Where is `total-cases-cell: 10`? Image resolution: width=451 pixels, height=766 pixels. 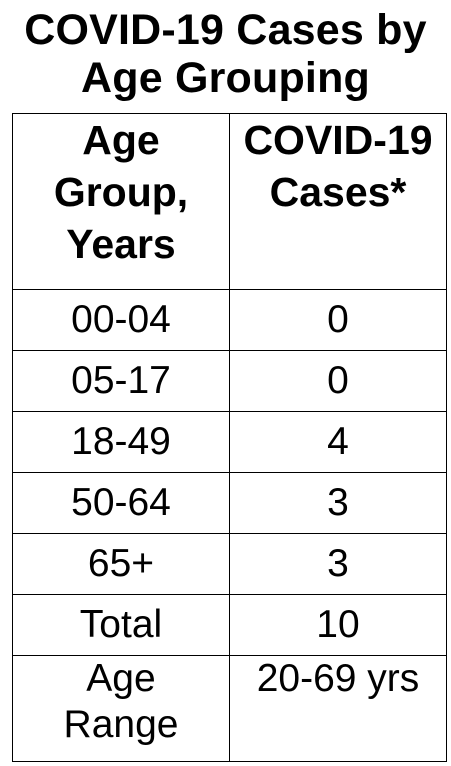
total-cases-cell: 10 is located at coordinates (338, 625).